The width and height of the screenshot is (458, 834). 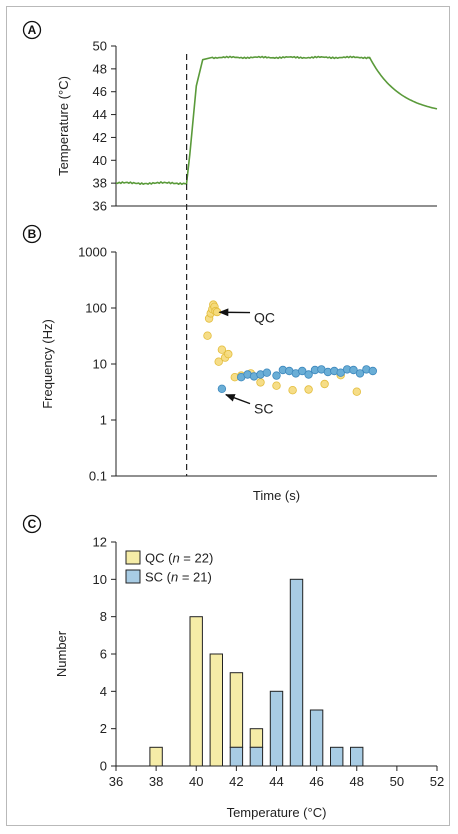 I want to click on panel-a-label-text: A, so click(x=32, y=30).